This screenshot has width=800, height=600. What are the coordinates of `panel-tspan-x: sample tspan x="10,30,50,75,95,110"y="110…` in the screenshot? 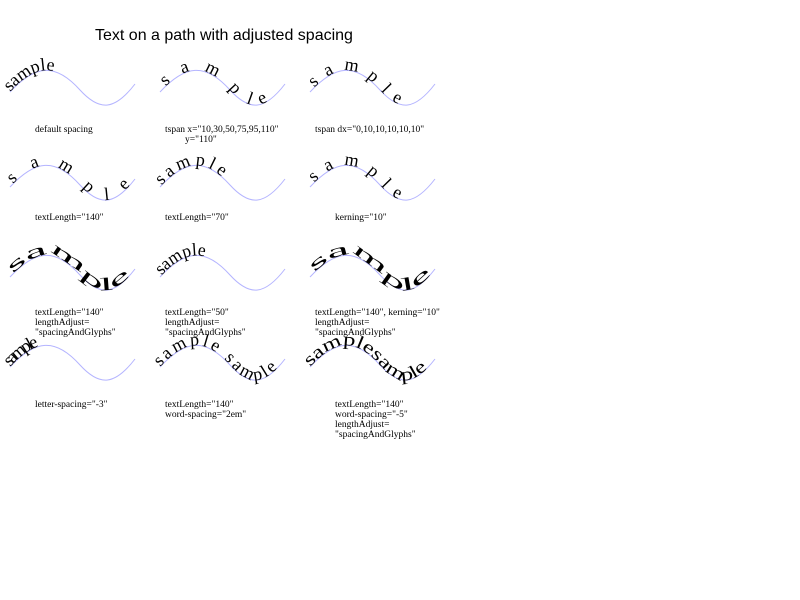 It's located at (220, 100).